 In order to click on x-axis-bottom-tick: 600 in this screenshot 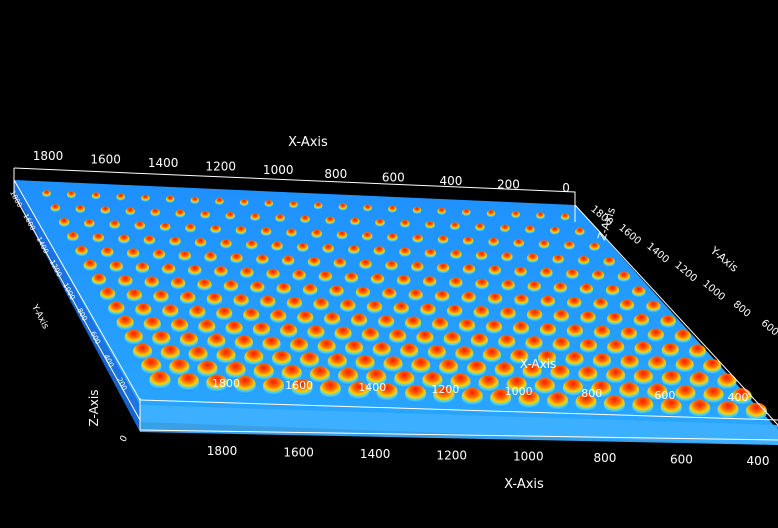, I will do `click(681, 460)`.